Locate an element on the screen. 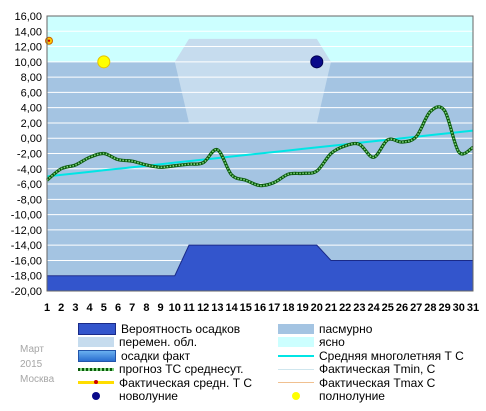  x-tick-label: 26 is located at coordinates (402, 308).